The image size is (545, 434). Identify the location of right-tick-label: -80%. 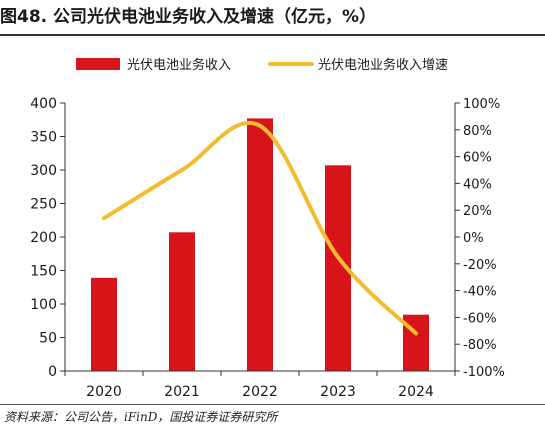
(480, 345).